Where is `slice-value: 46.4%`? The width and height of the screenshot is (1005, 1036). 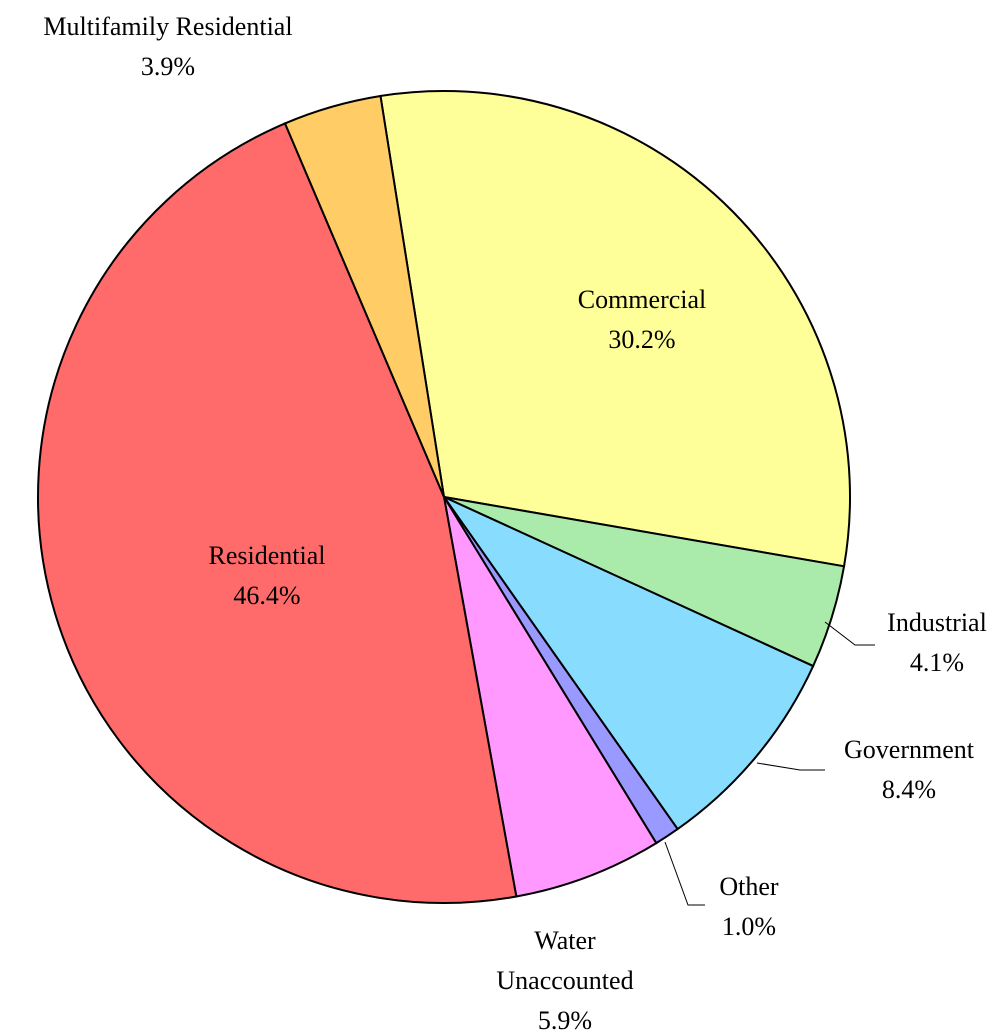 slice-value: 46.4% is located at coordinates (267, 595).